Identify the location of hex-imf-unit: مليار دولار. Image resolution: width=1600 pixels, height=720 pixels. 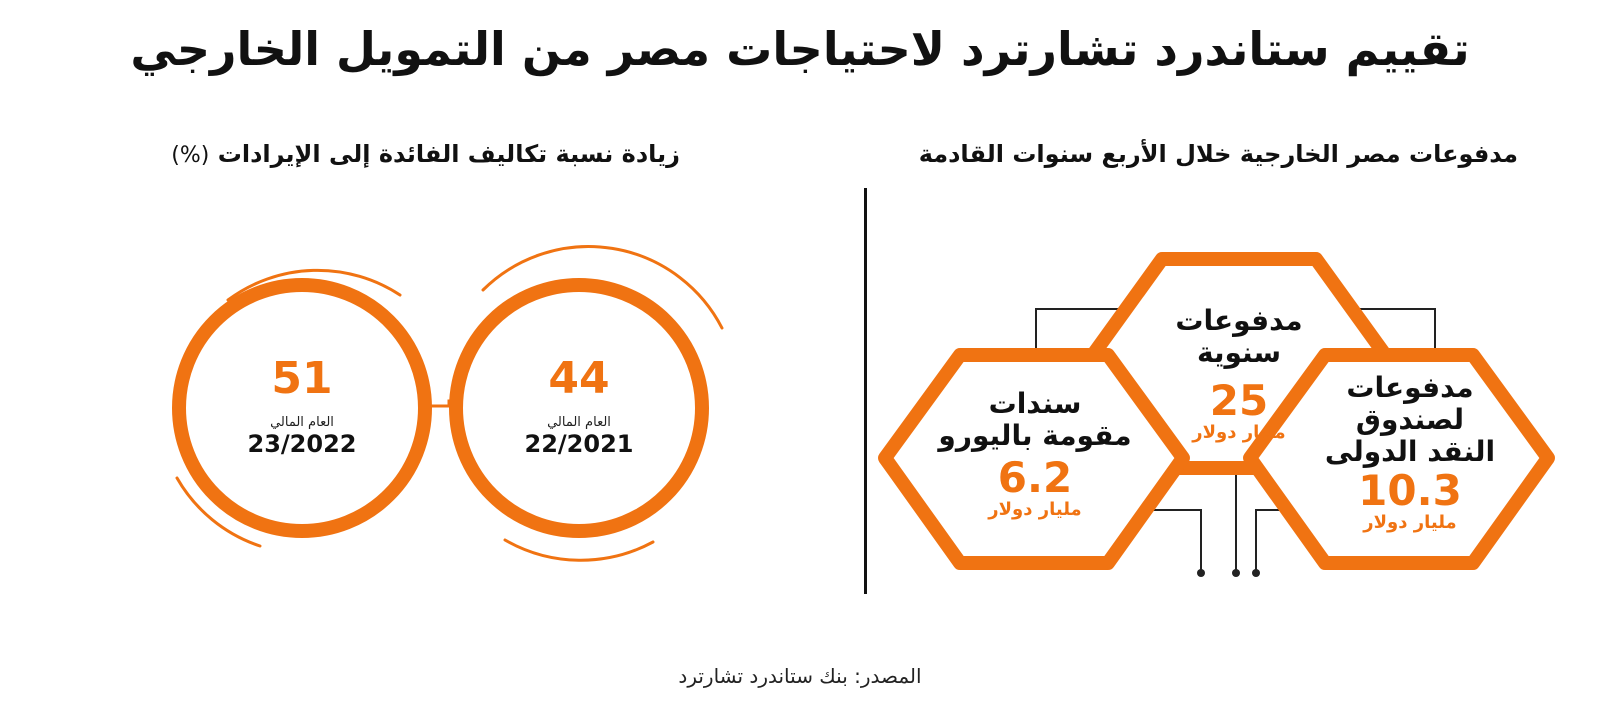
(1410, 522).